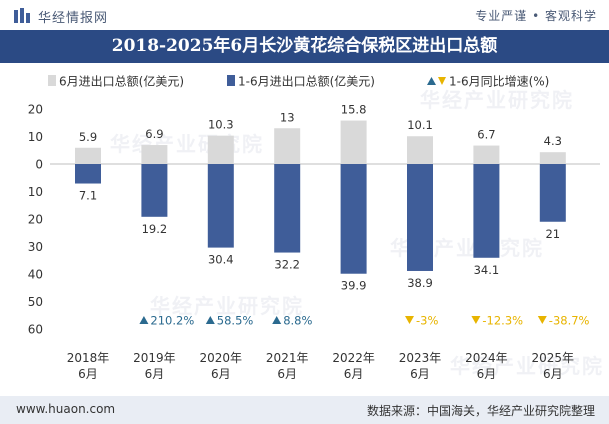 The image size is (609, 424). I want to click on data-label-ytd: 21, so click(552, 234).